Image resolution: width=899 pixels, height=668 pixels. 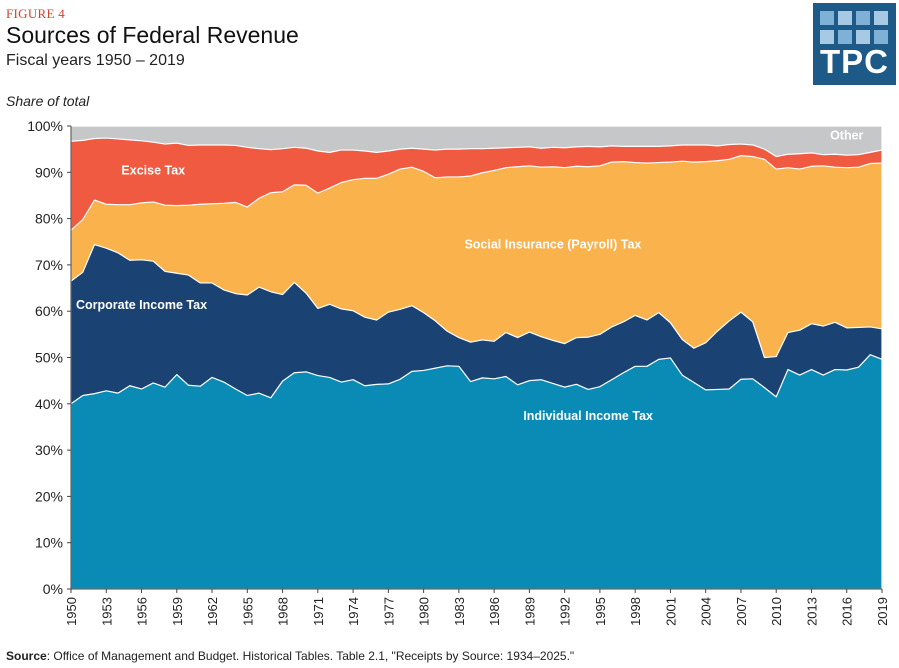 What do you see at coordinates (71, 611) in the screenshot?
I see `x-tick-label: 1950` at bounding box center [71, 611].